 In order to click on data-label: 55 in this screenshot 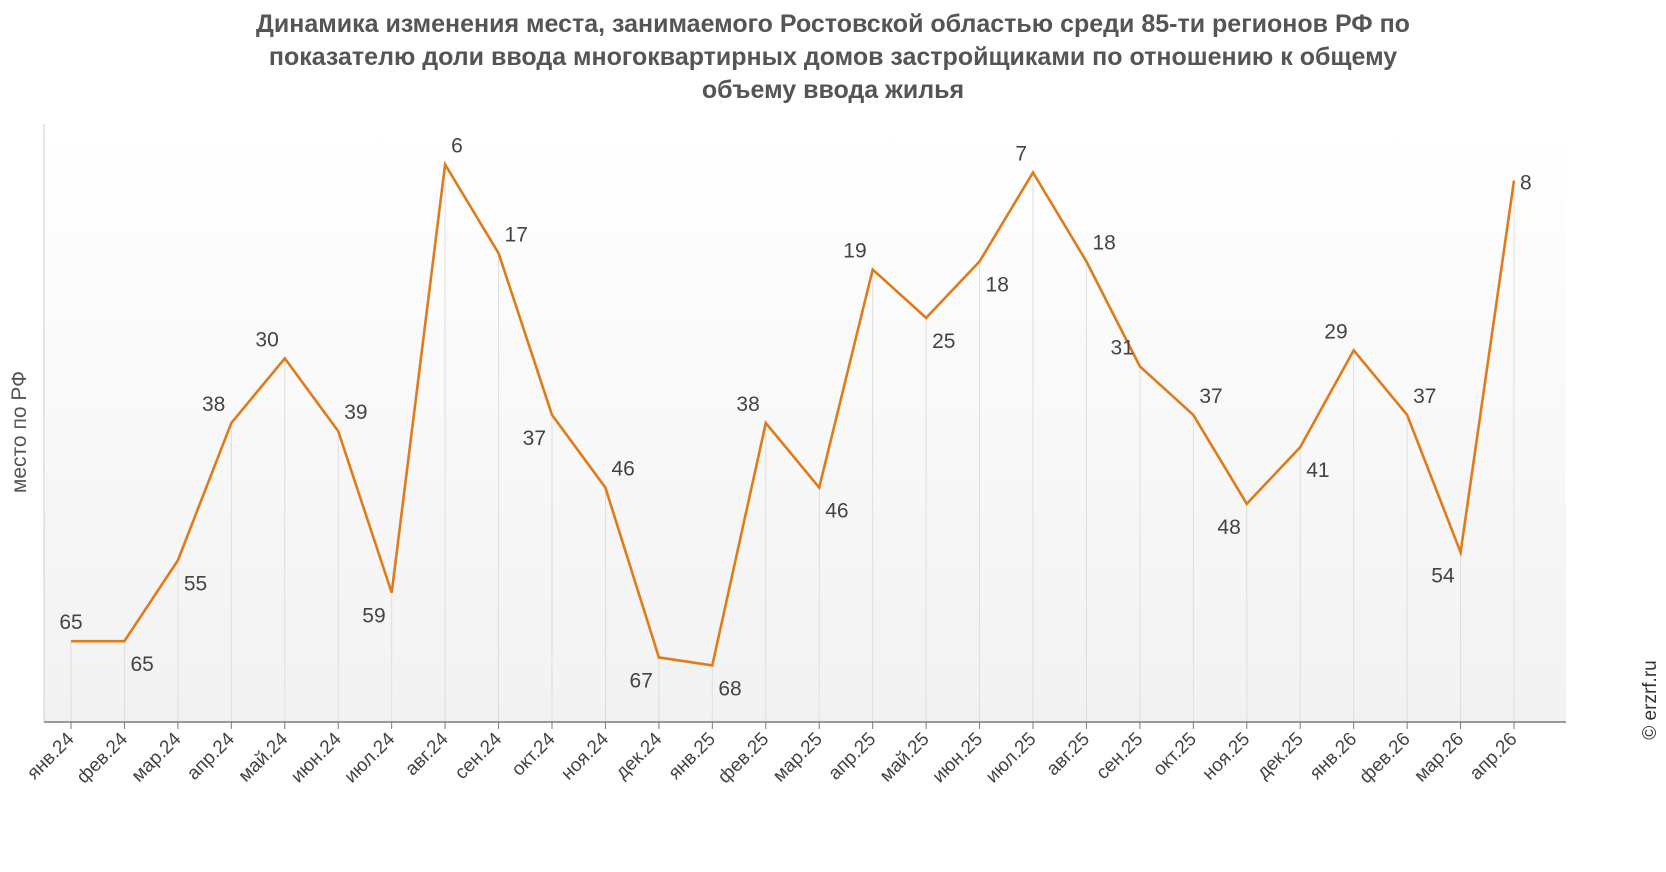, I will do `click(195, 583)`.